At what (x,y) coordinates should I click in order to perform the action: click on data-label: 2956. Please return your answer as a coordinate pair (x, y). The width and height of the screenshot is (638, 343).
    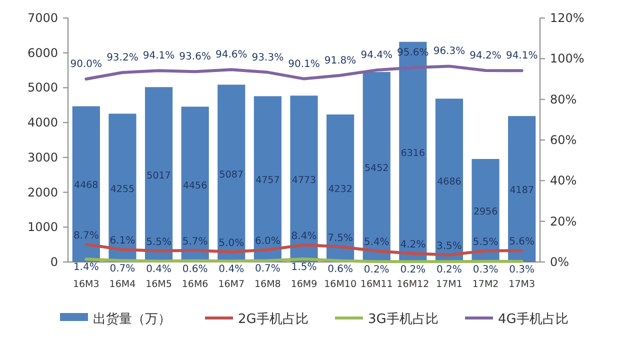
    Looking at the image, I should click on (485, 212).